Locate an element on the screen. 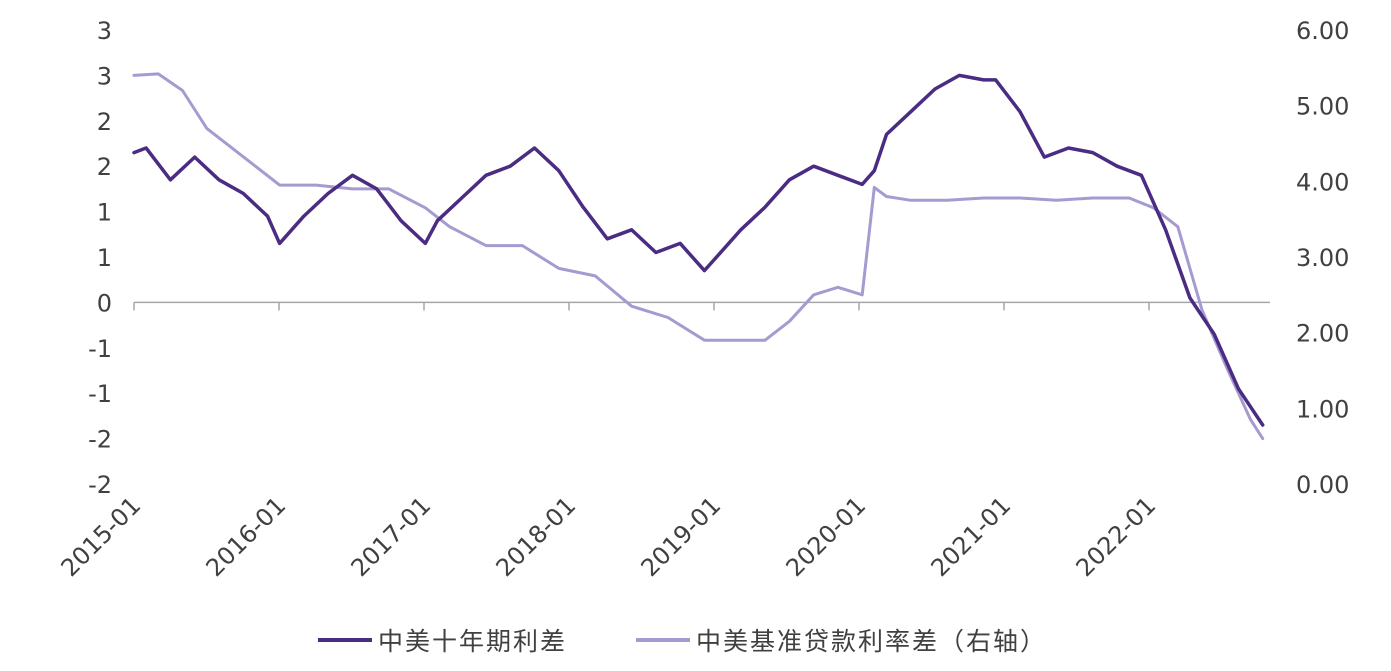 This screenshot has height=671, width=1391. right-tick-label: 2.00 is located at coordinates (1322, 334).